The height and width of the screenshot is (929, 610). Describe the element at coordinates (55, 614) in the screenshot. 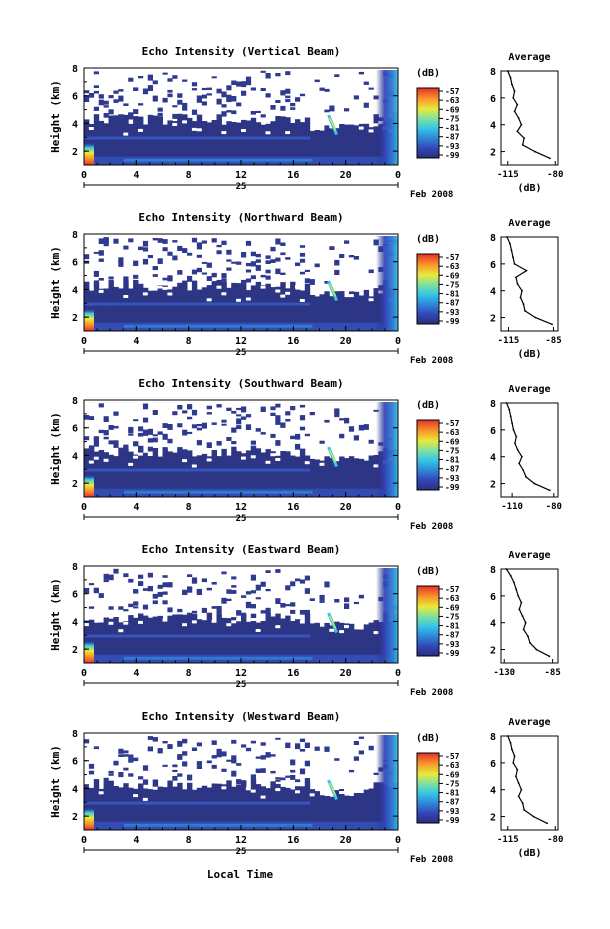

I see `y-axis-label: Height (km)` at that location.